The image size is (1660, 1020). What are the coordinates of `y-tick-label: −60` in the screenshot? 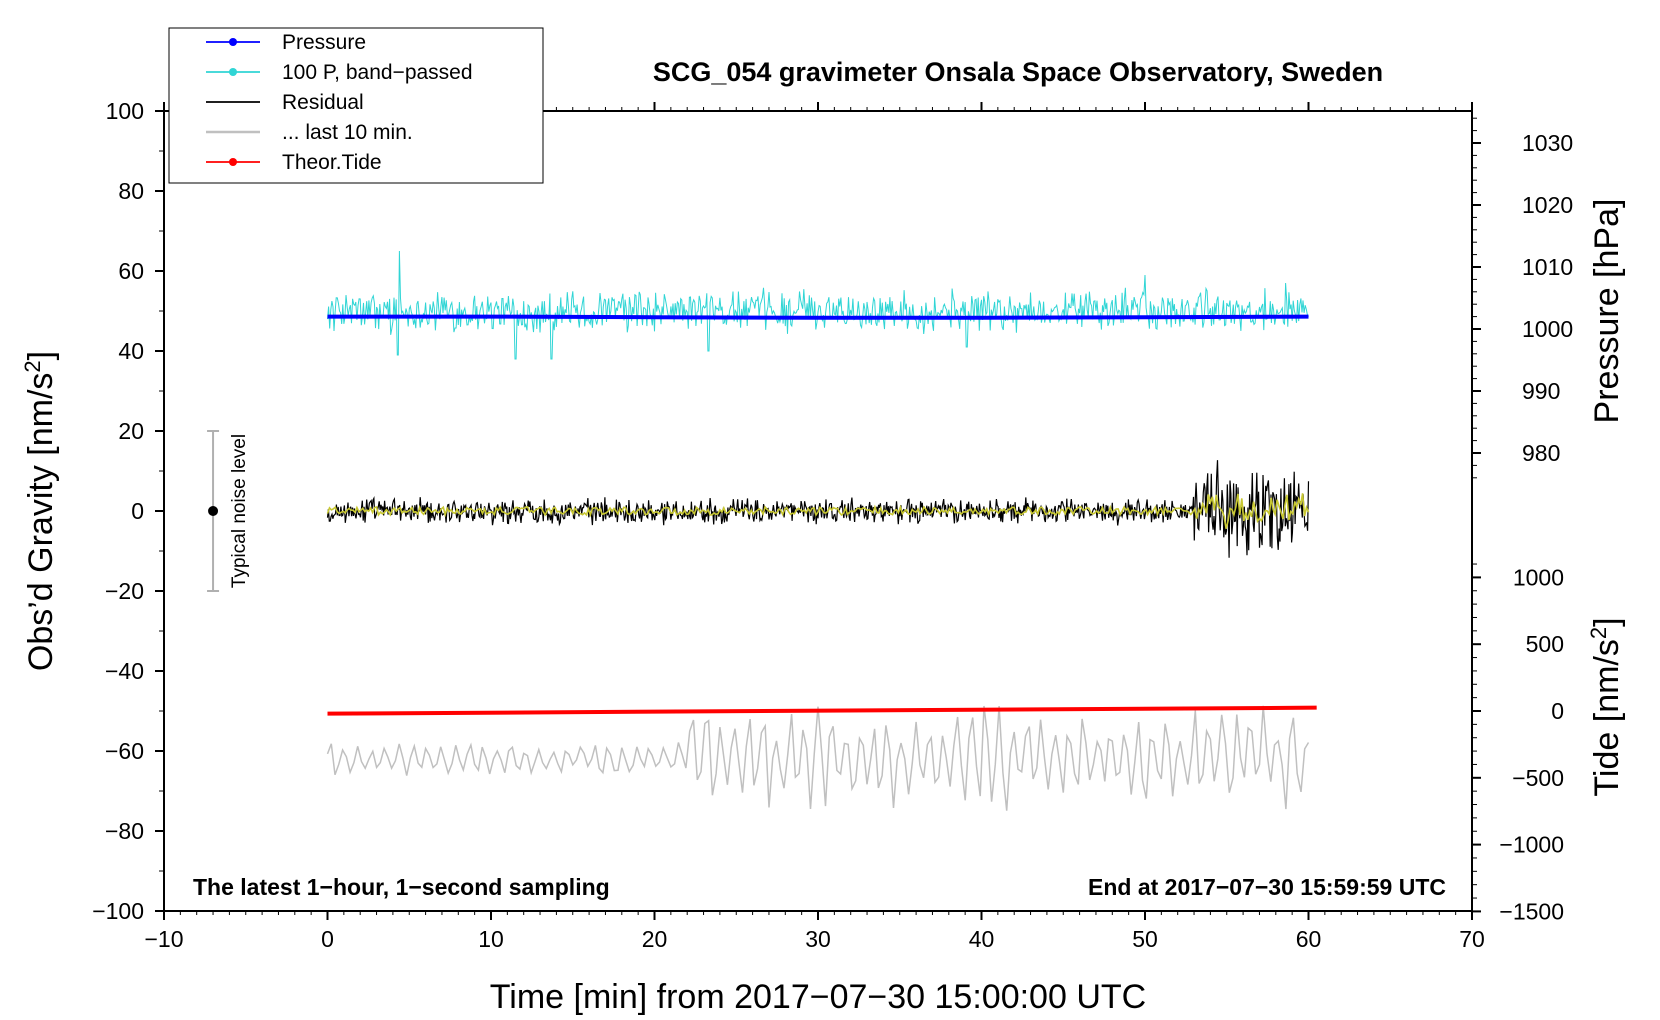 It's located at (124, 751).